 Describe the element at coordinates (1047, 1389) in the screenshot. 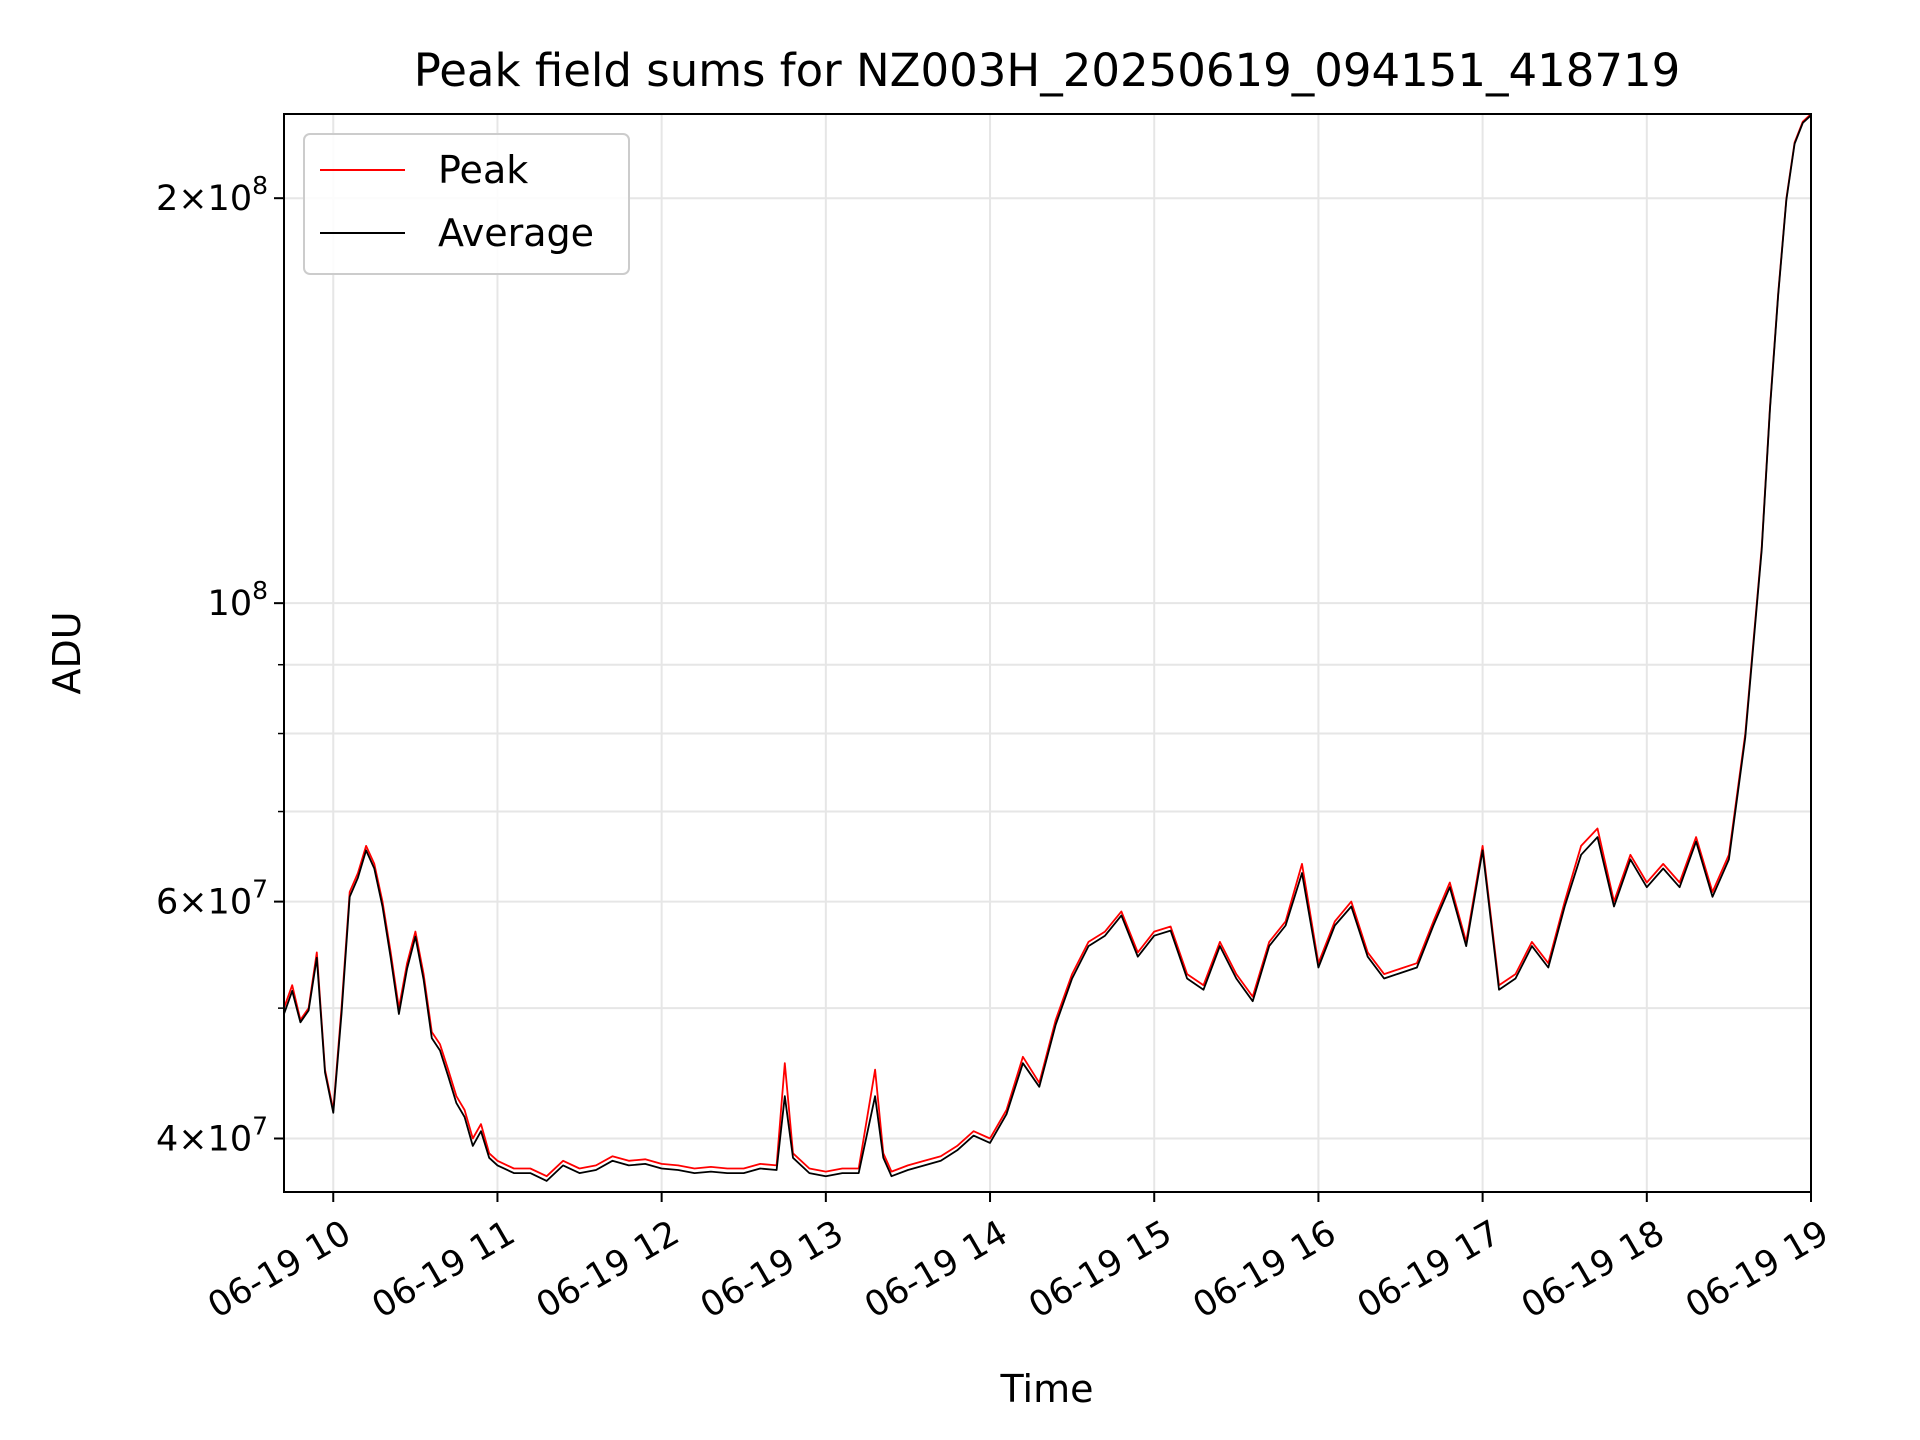

I see `x-axis-label: Time` at that location.